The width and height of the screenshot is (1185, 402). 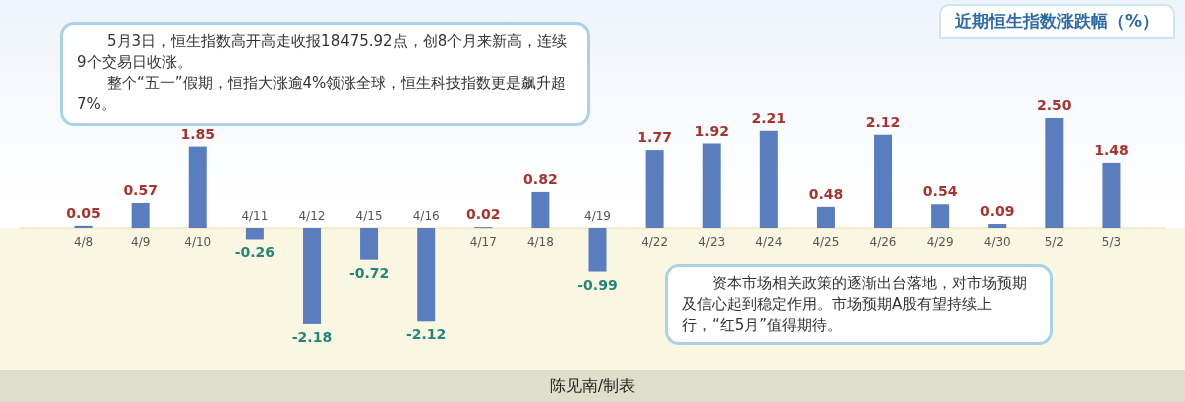 I want to click on data-label: 0.48, so click(x=826, y=193).